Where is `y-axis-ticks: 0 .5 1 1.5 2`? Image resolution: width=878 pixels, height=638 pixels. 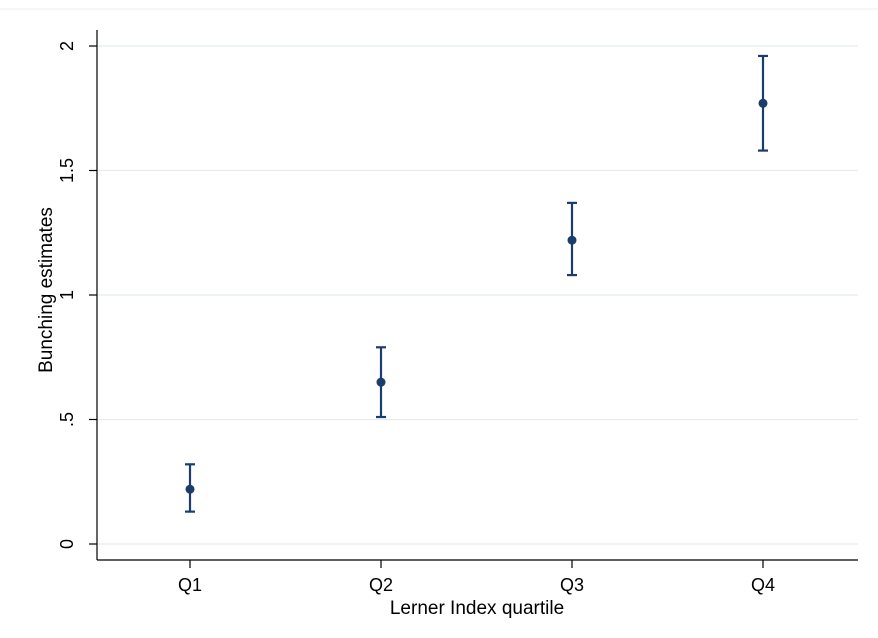 y-axis-ticks: 0 .5 1 1.5 2 is located at coordinates (77, 295).